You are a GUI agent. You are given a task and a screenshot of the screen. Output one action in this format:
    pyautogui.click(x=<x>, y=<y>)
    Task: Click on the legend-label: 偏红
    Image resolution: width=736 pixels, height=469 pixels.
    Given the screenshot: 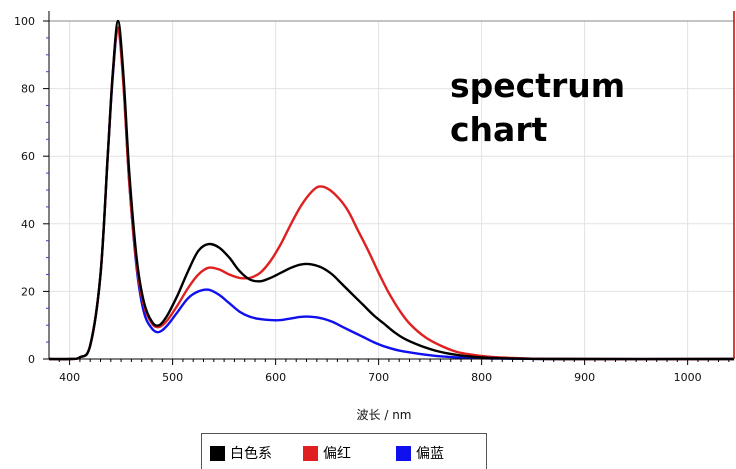 What is the action you would take?
    pyautogui.click(x=337, y=454)
    